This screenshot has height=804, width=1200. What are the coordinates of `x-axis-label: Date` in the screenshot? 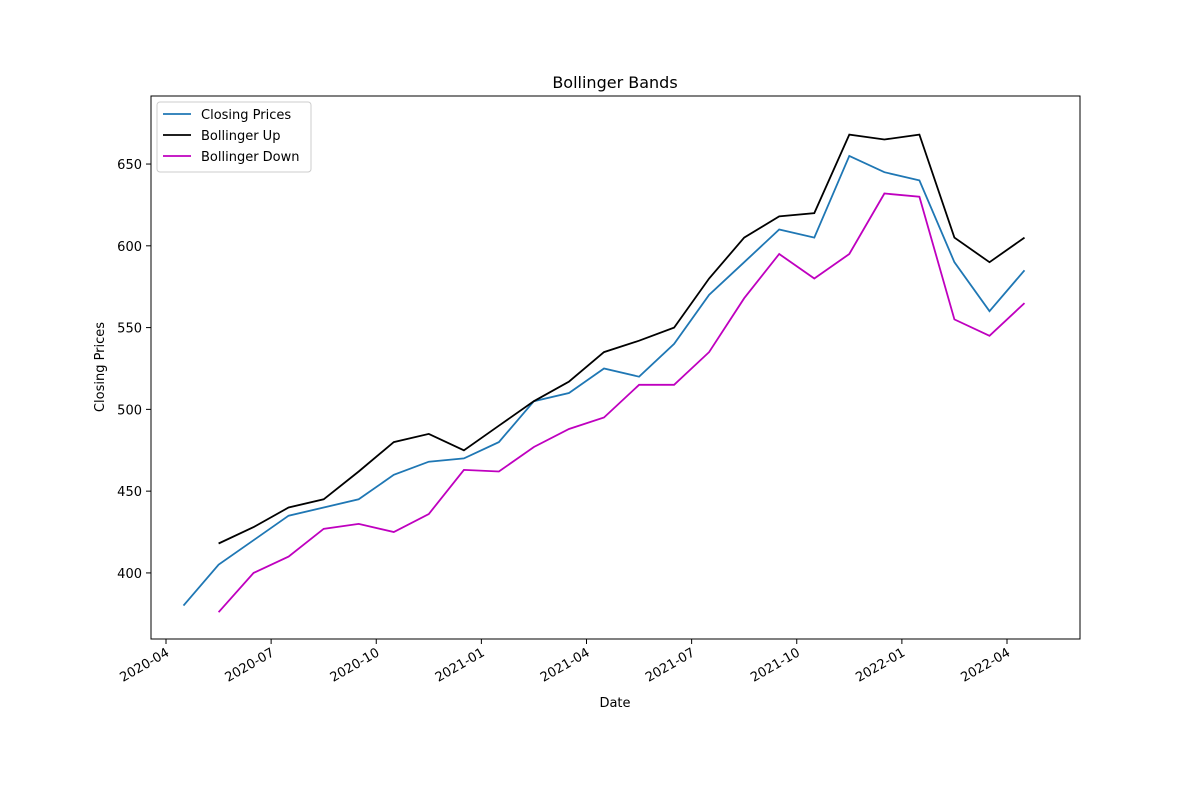 It's located at (614, 703).